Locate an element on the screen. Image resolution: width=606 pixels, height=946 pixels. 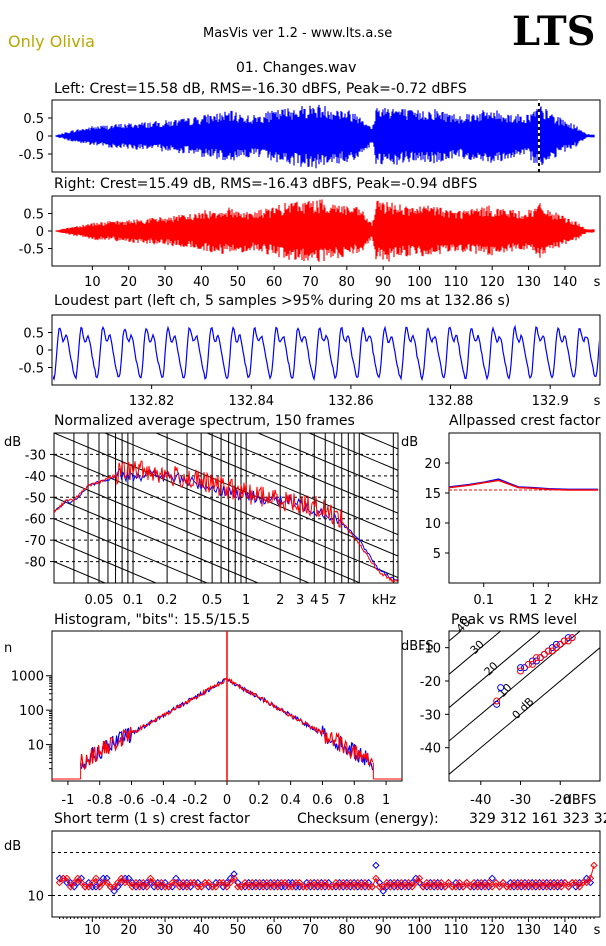
peak-rms-diagonal-label: 30 is located at coordinates (477, 647).